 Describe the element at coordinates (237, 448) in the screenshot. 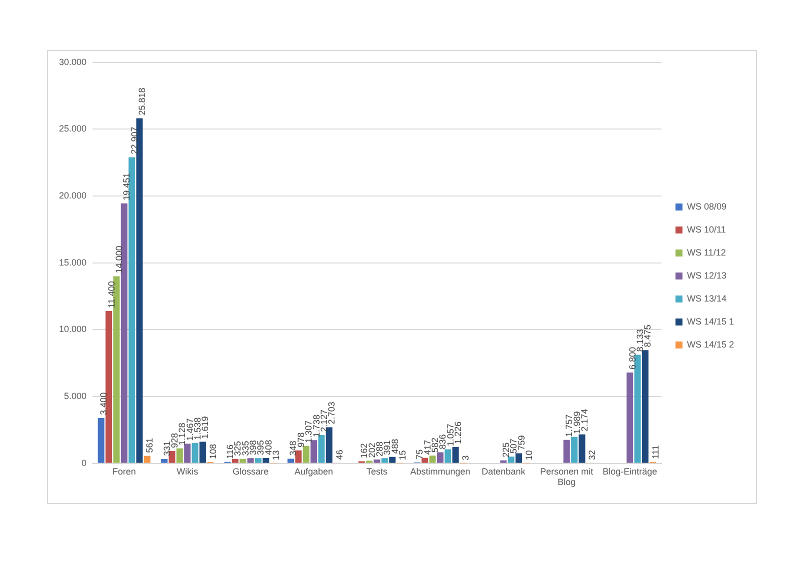

I see `data-label: 325` at that location.